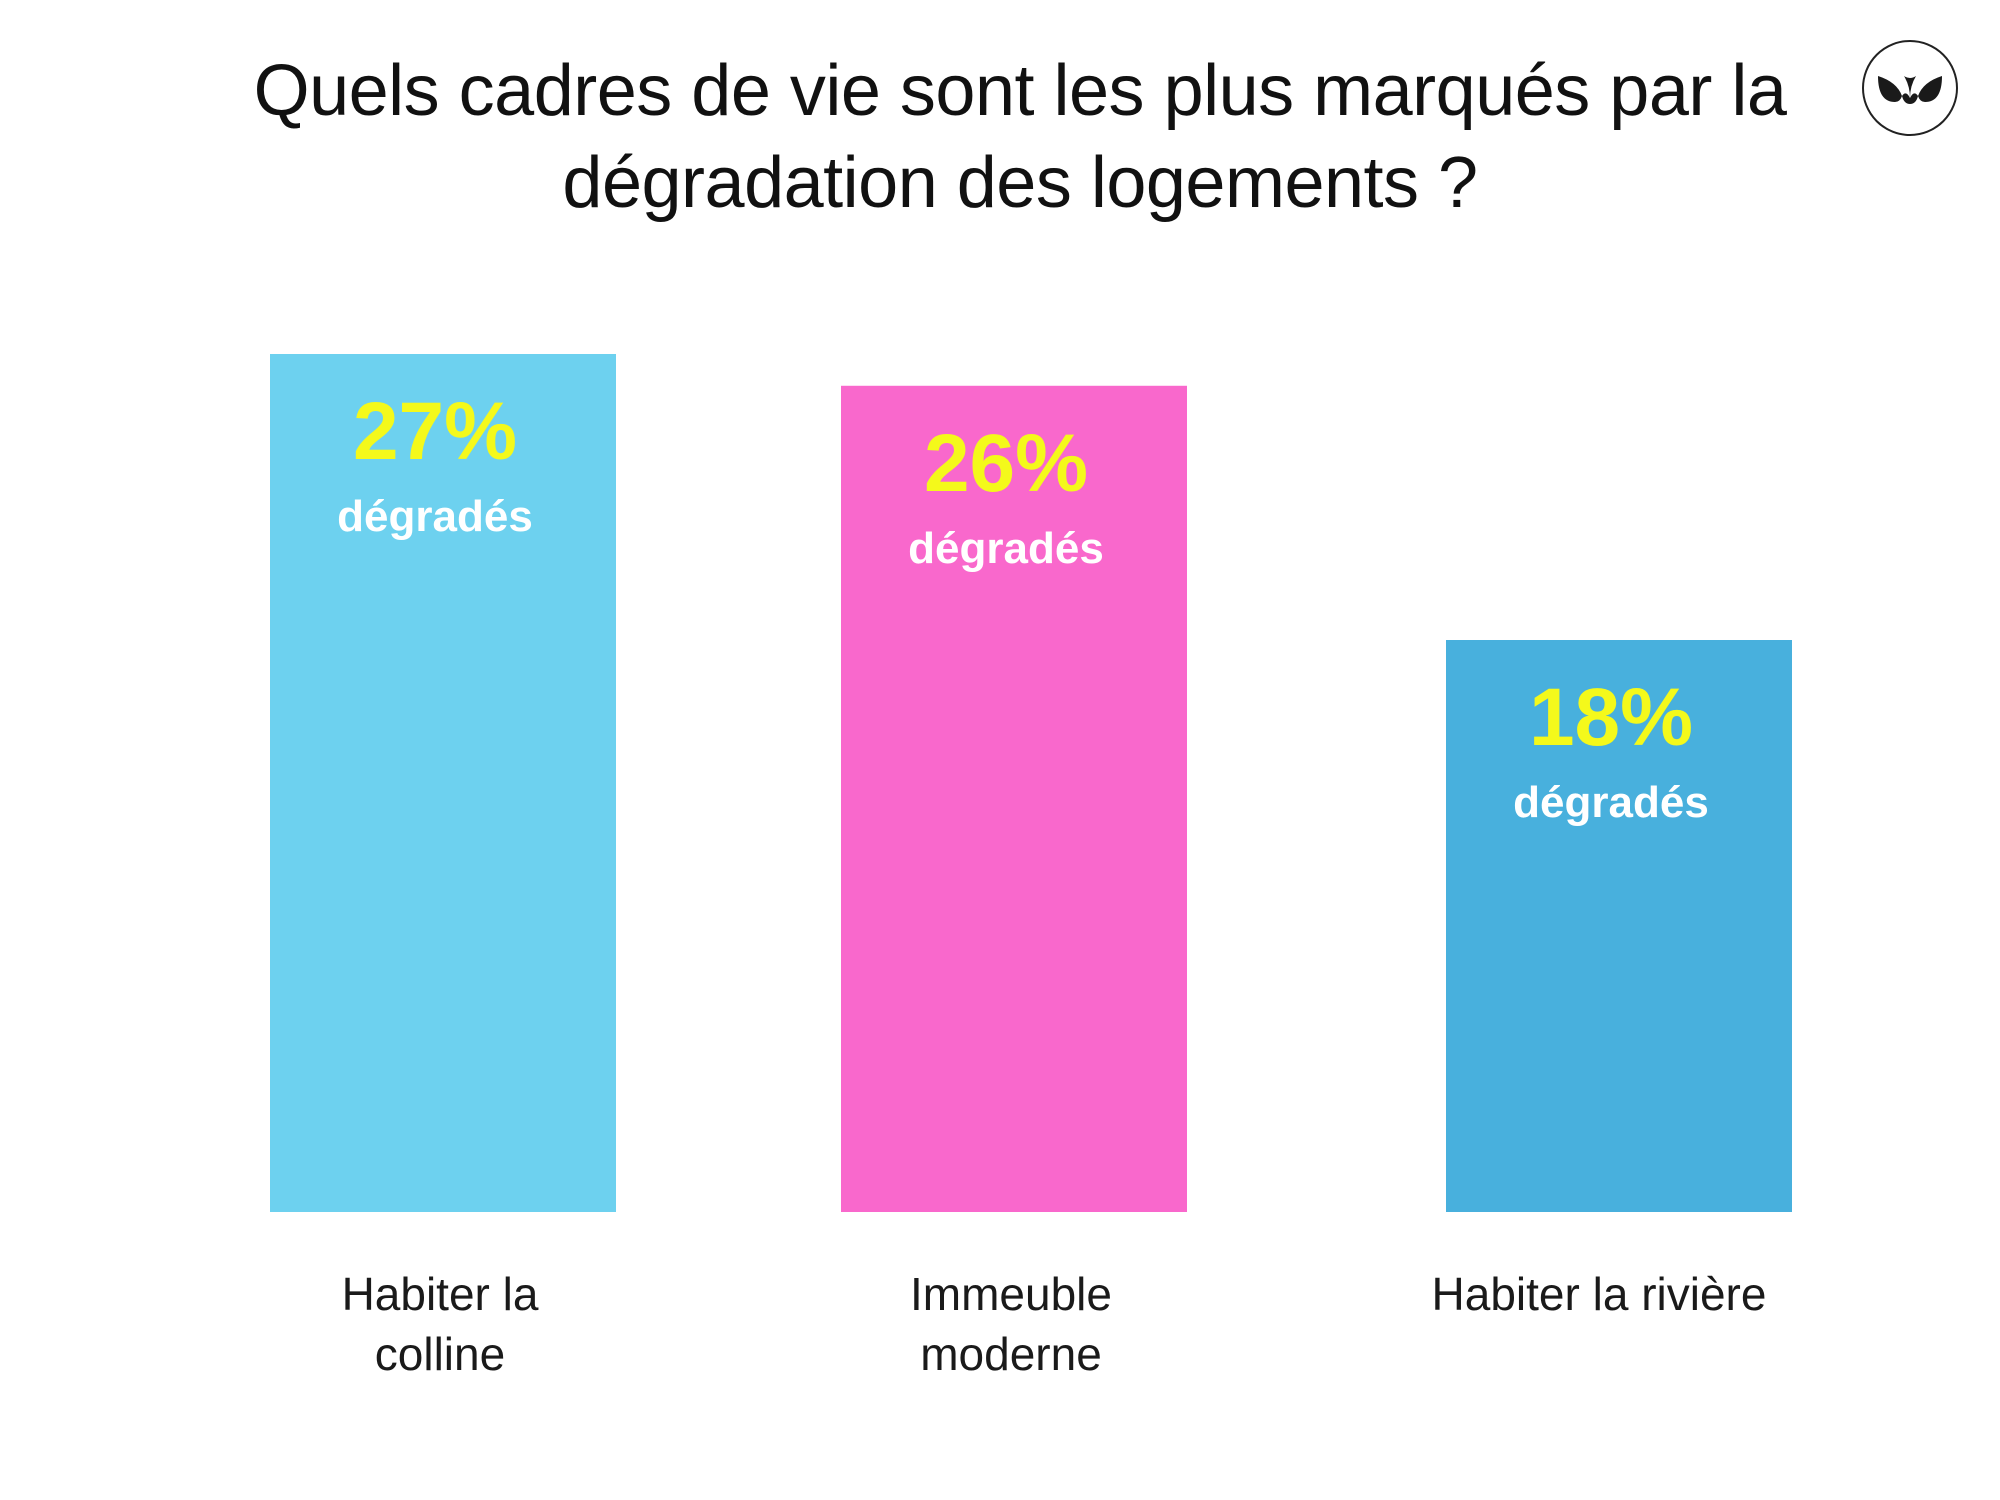 This screenshot has width=2000, height=1500. I want to click on category-label-2-line-2: moderne, so click(1011, 1354).